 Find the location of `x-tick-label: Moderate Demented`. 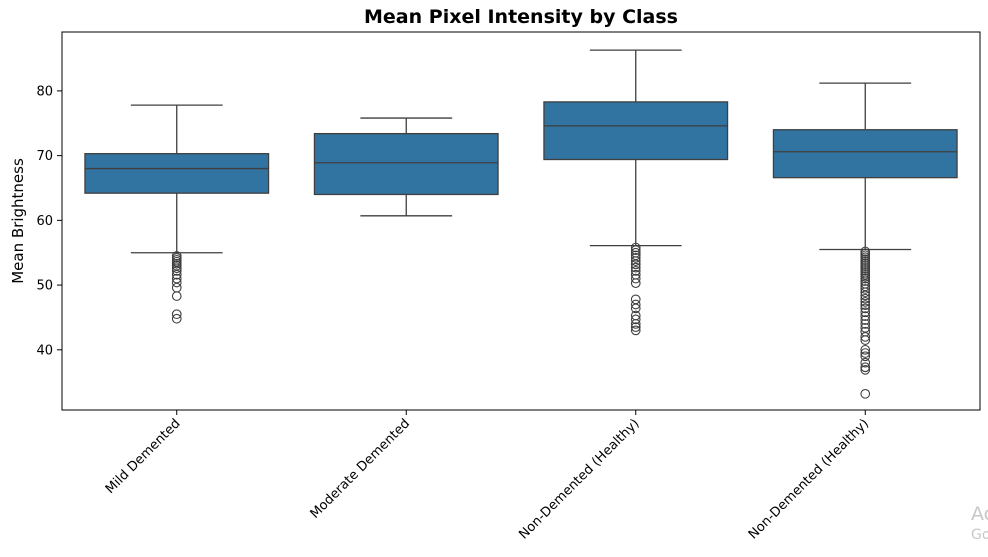

x-tick-label: Moderate Demented is located at coordinates (361, 469).